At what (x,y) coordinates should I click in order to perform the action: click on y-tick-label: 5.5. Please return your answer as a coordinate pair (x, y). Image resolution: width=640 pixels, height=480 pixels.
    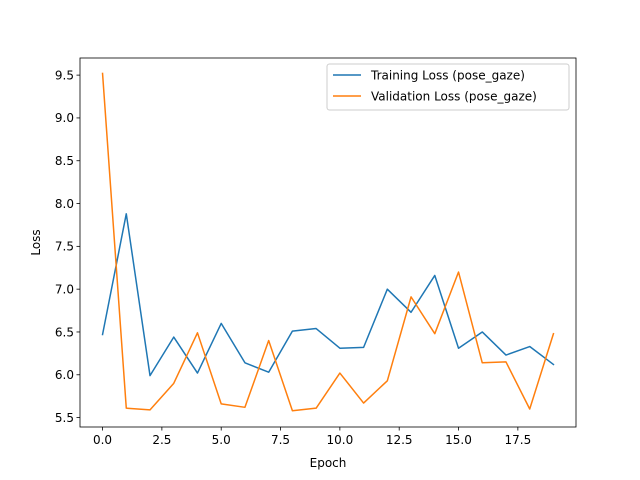
    Looking at the image, I should click on (64, 418).